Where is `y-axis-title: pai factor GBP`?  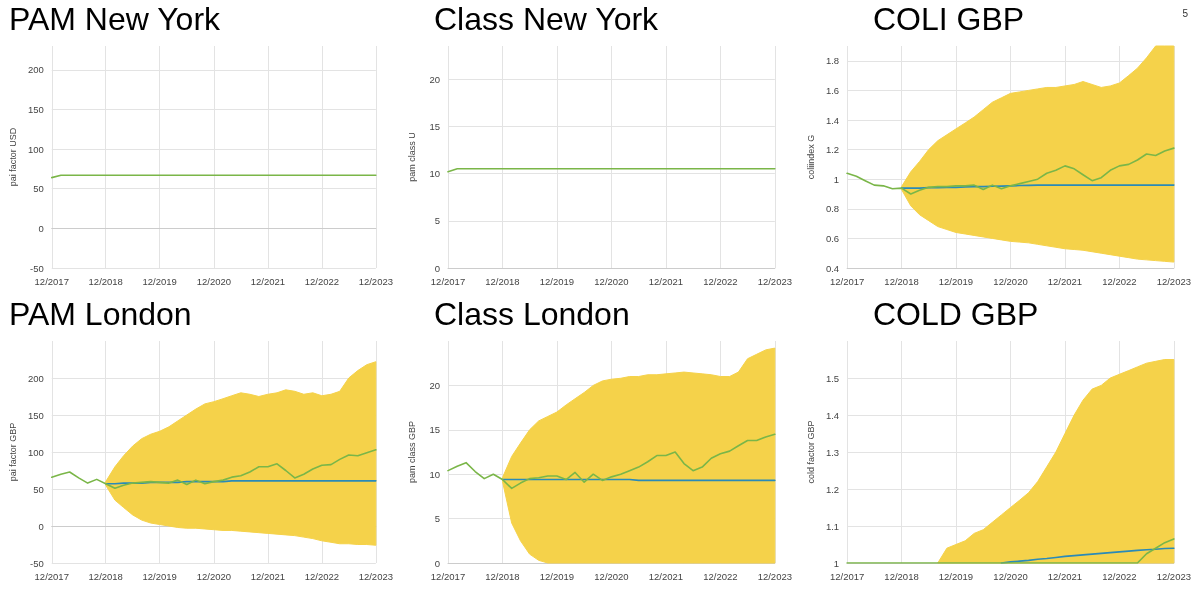 y-axis-title: pai factor GBP is located at coordinates (12, 452).